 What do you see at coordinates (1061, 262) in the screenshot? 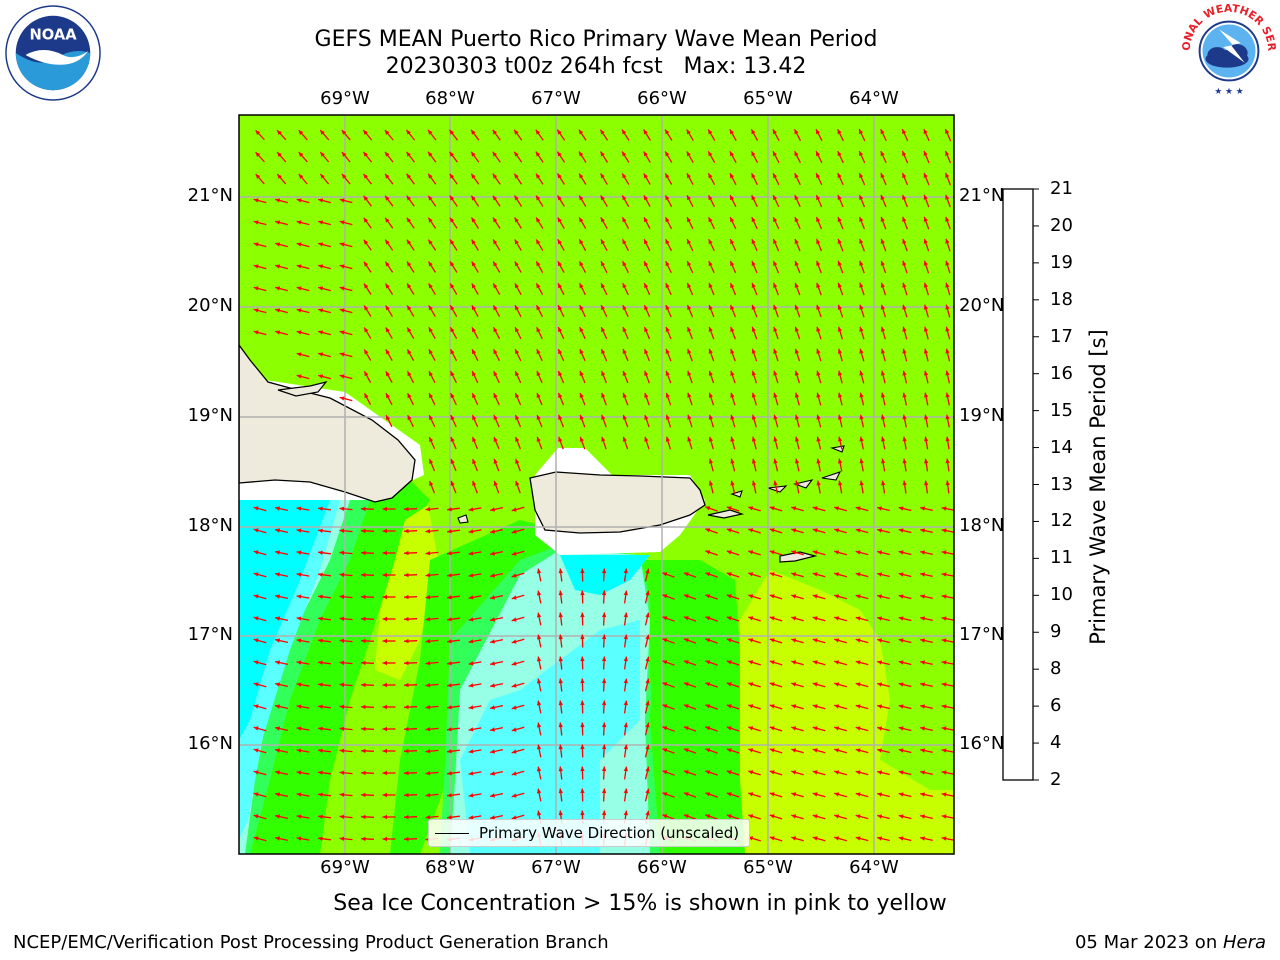
I see `colorbar-tick-label: 19` at bounding box center [1061, 262].